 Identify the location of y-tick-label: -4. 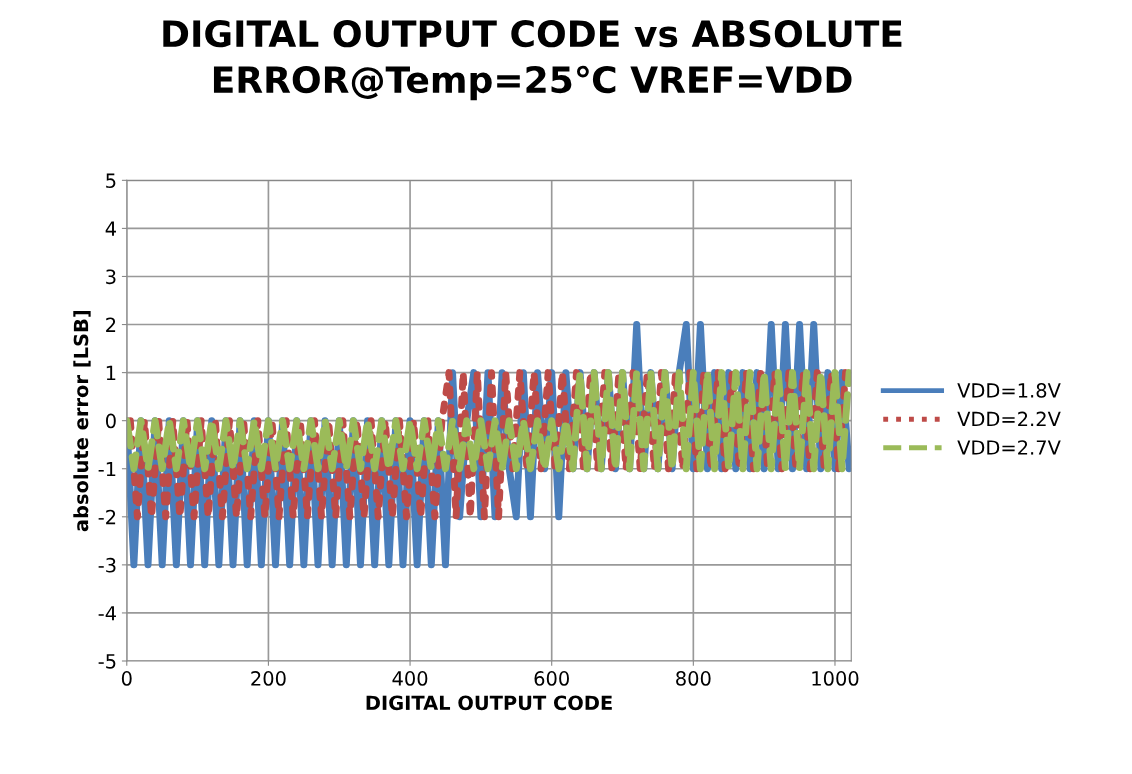
(107, 613).